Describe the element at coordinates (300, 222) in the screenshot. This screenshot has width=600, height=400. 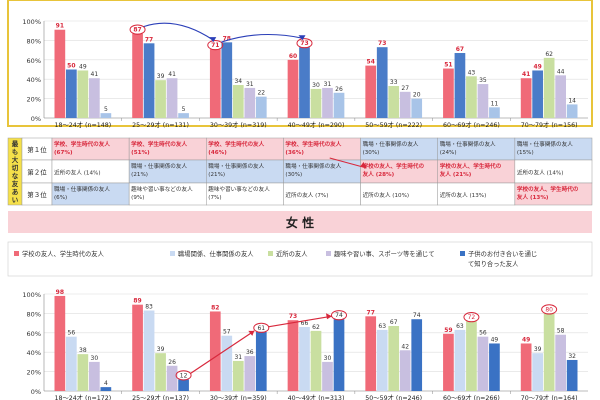
I see `section-title-bar` at that location.